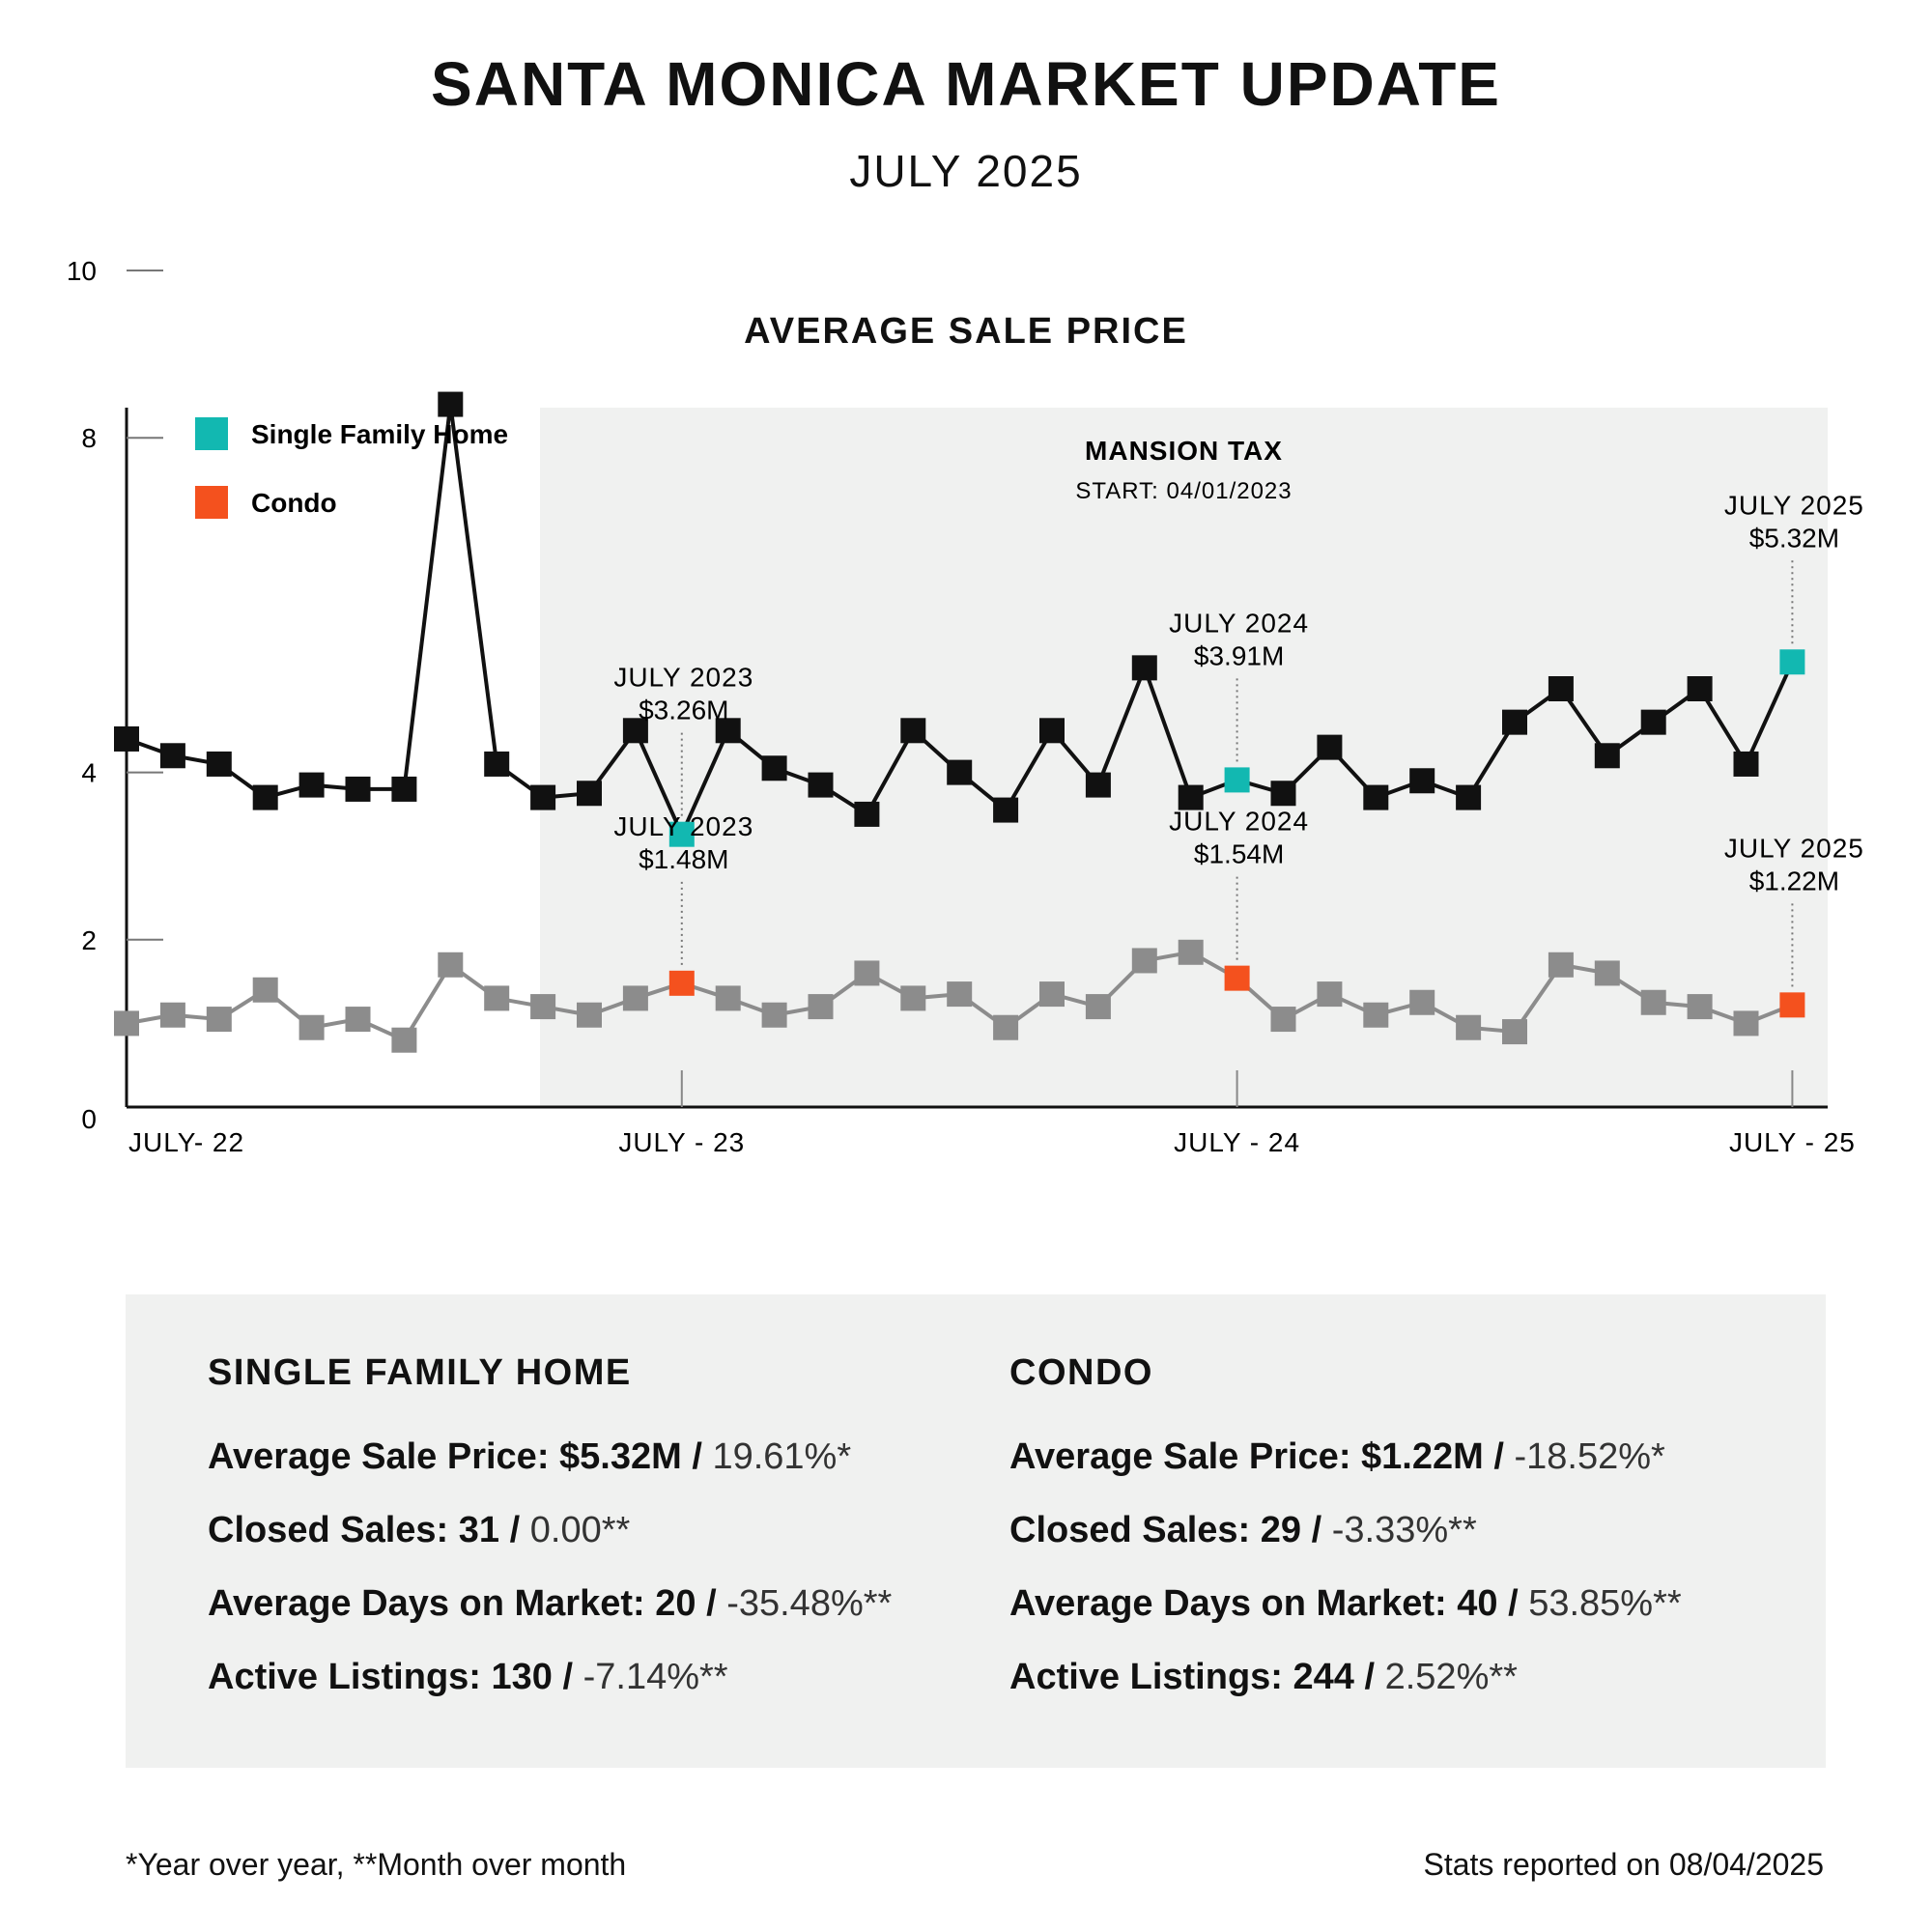  Describe the element at coordinates (1281, 1530) in the screenshot. I see `stat-value: 29` at that location.